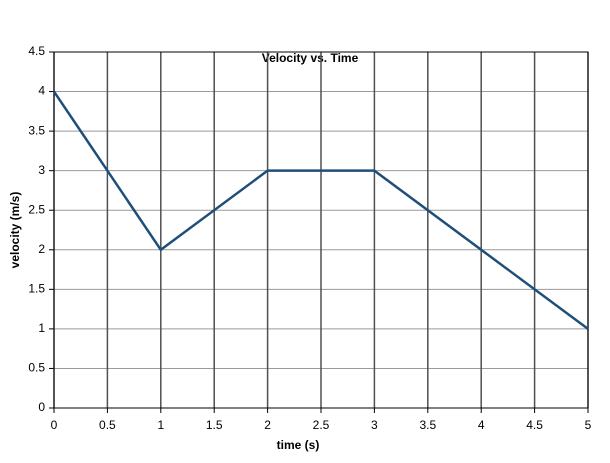 Image resolution: width=610 pixels, height=463 pixels. Describe the element at coordinates (214, 425) in the screenshot. I see `x-tick-label: 1.5` at that location.